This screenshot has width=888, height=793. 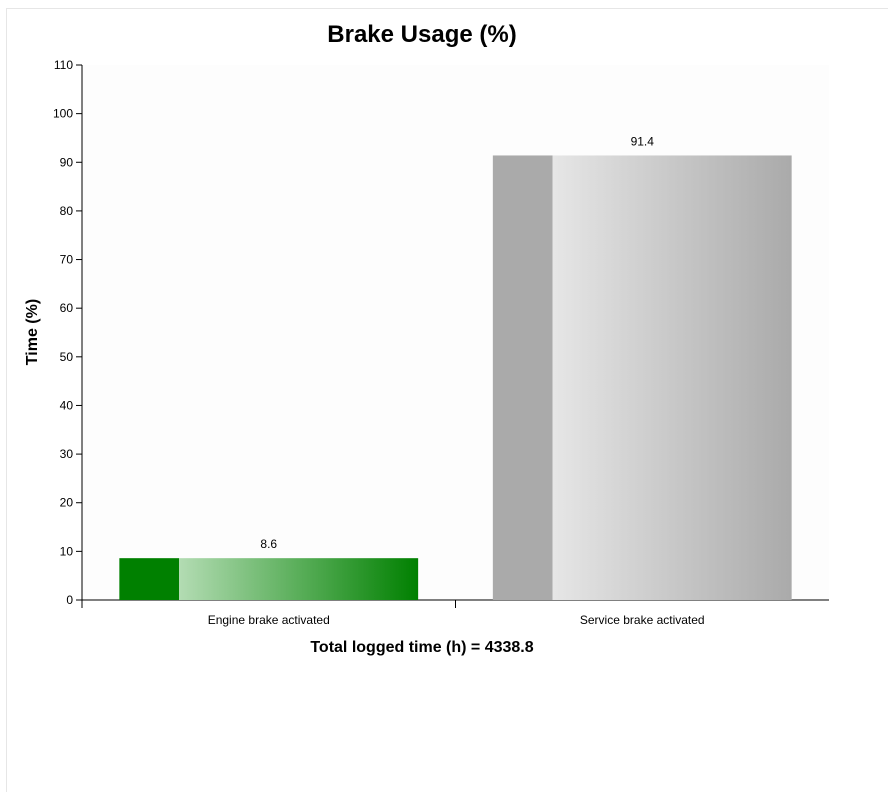 What do you see at coordinates (67, 162) in the screenshot?
I see `y-tick-label: 90` at bounding box center [67, 162].